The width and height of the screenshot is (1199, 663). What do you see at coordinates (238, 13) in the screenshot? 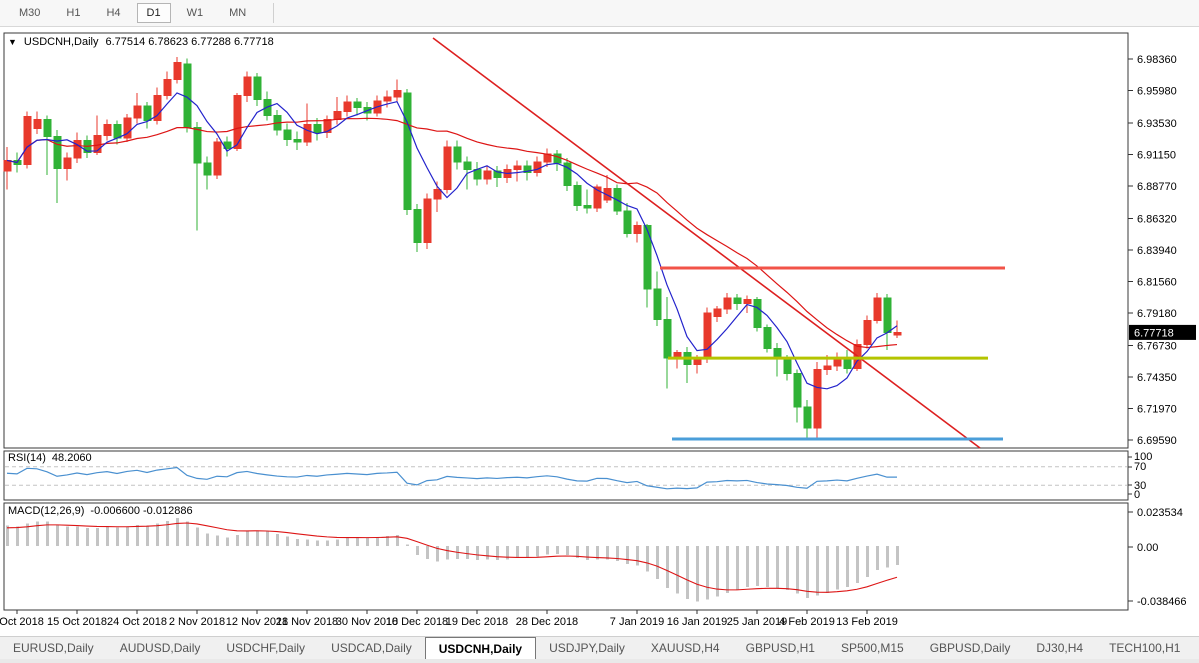
I see `timeframe-button-mn: MN` at bounding box center [238, 13].